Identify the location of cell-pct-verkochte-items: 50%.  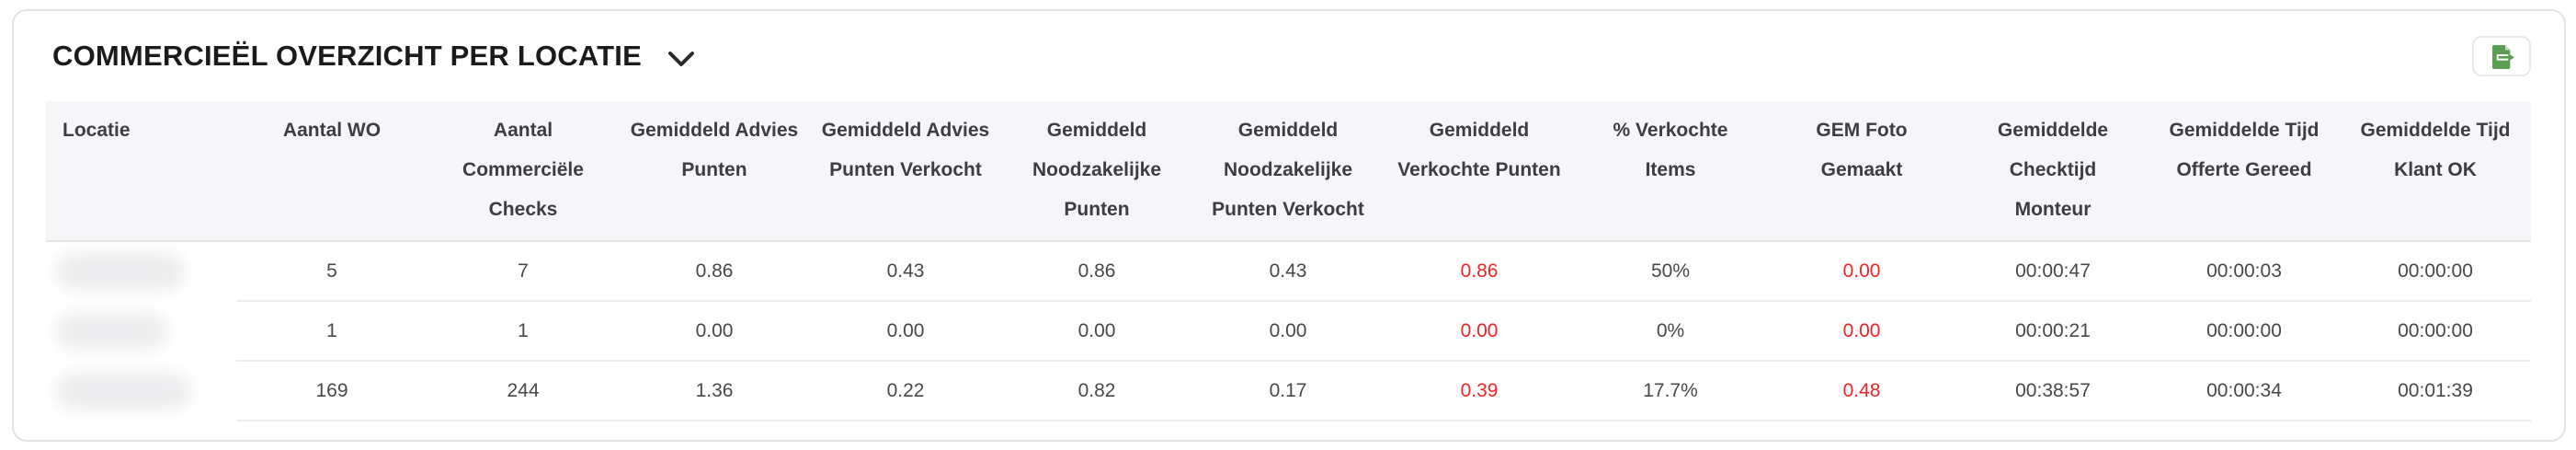
(1670, 271).